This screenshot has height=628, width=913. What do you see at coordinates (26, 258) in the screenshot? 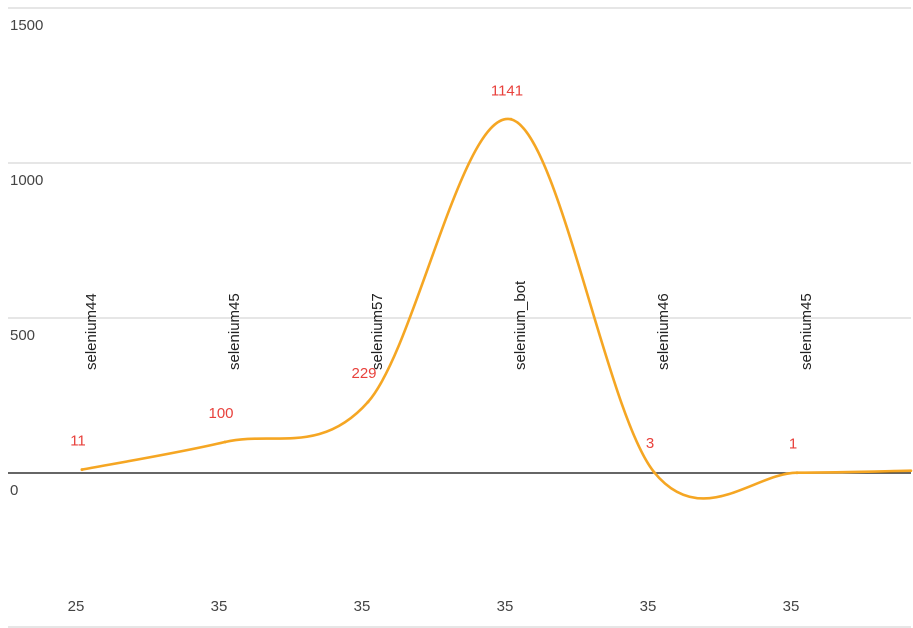
I see `y-axis-tick-labels: 0 500 1000 1500` at bounding box center [26, 258].